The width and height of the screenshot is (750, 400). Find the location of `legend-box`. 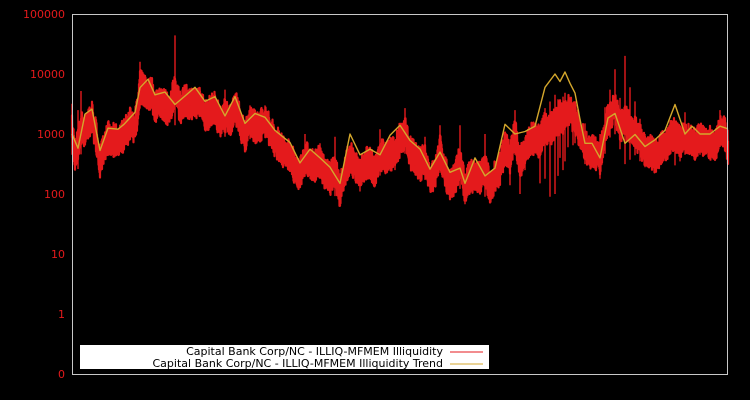

legend-box is located at coordinates (284, 357).